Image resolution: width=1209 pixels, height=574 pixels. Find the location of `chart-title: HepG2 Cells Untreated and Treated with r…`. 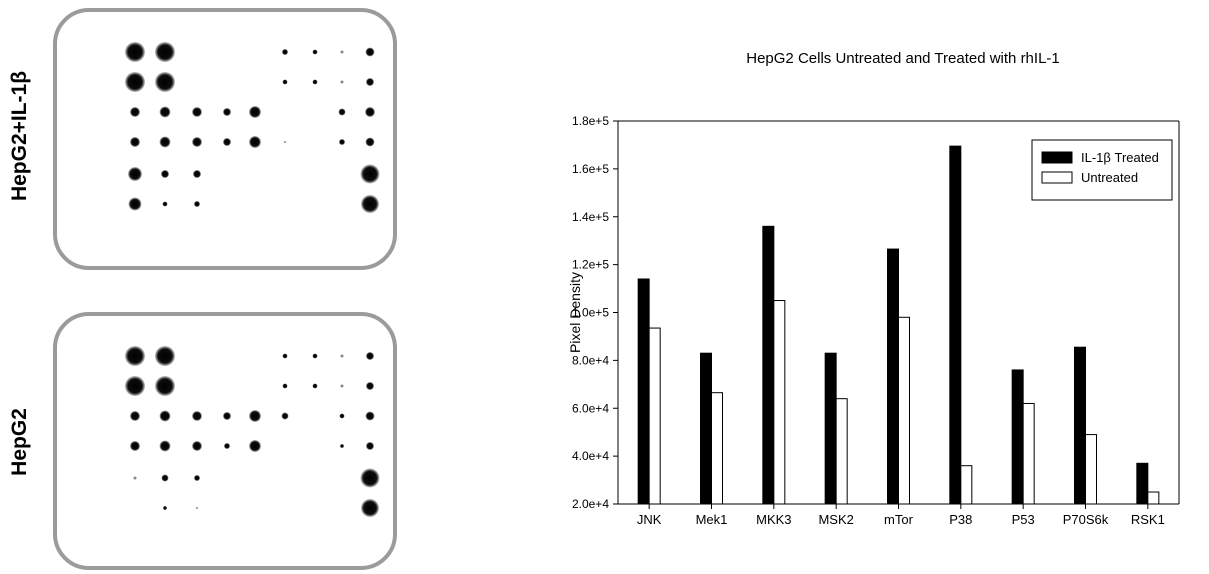

chart-title: HepG2 Cells Untreated and Treated with r… is located at coordinates (903, 58).